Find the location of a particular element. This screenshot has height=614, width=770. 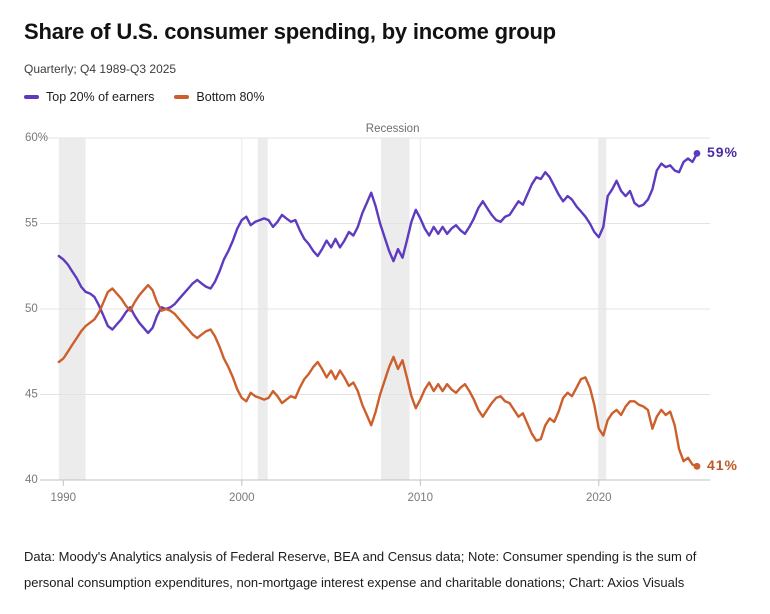

legend-item-bottom80: Bottom 80% is located at coordinates (219, 97).